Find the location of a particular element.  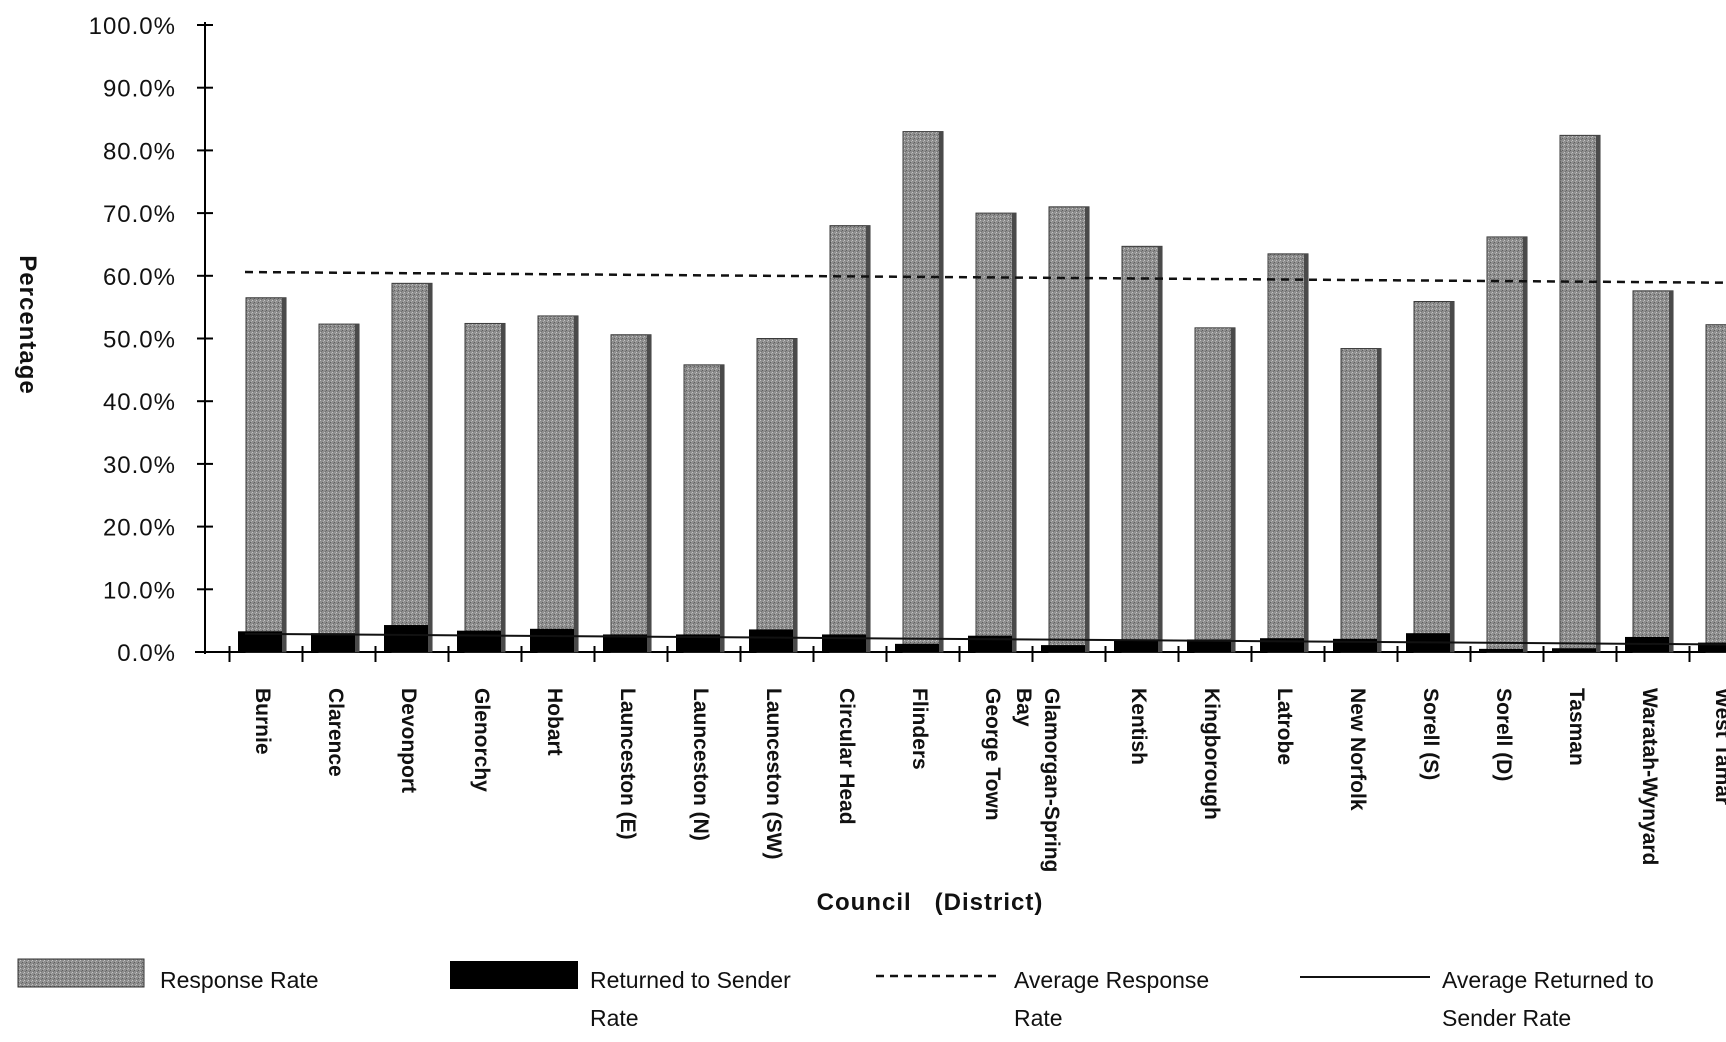

x-tick-label: George Town is located at coordinates (992, 754).